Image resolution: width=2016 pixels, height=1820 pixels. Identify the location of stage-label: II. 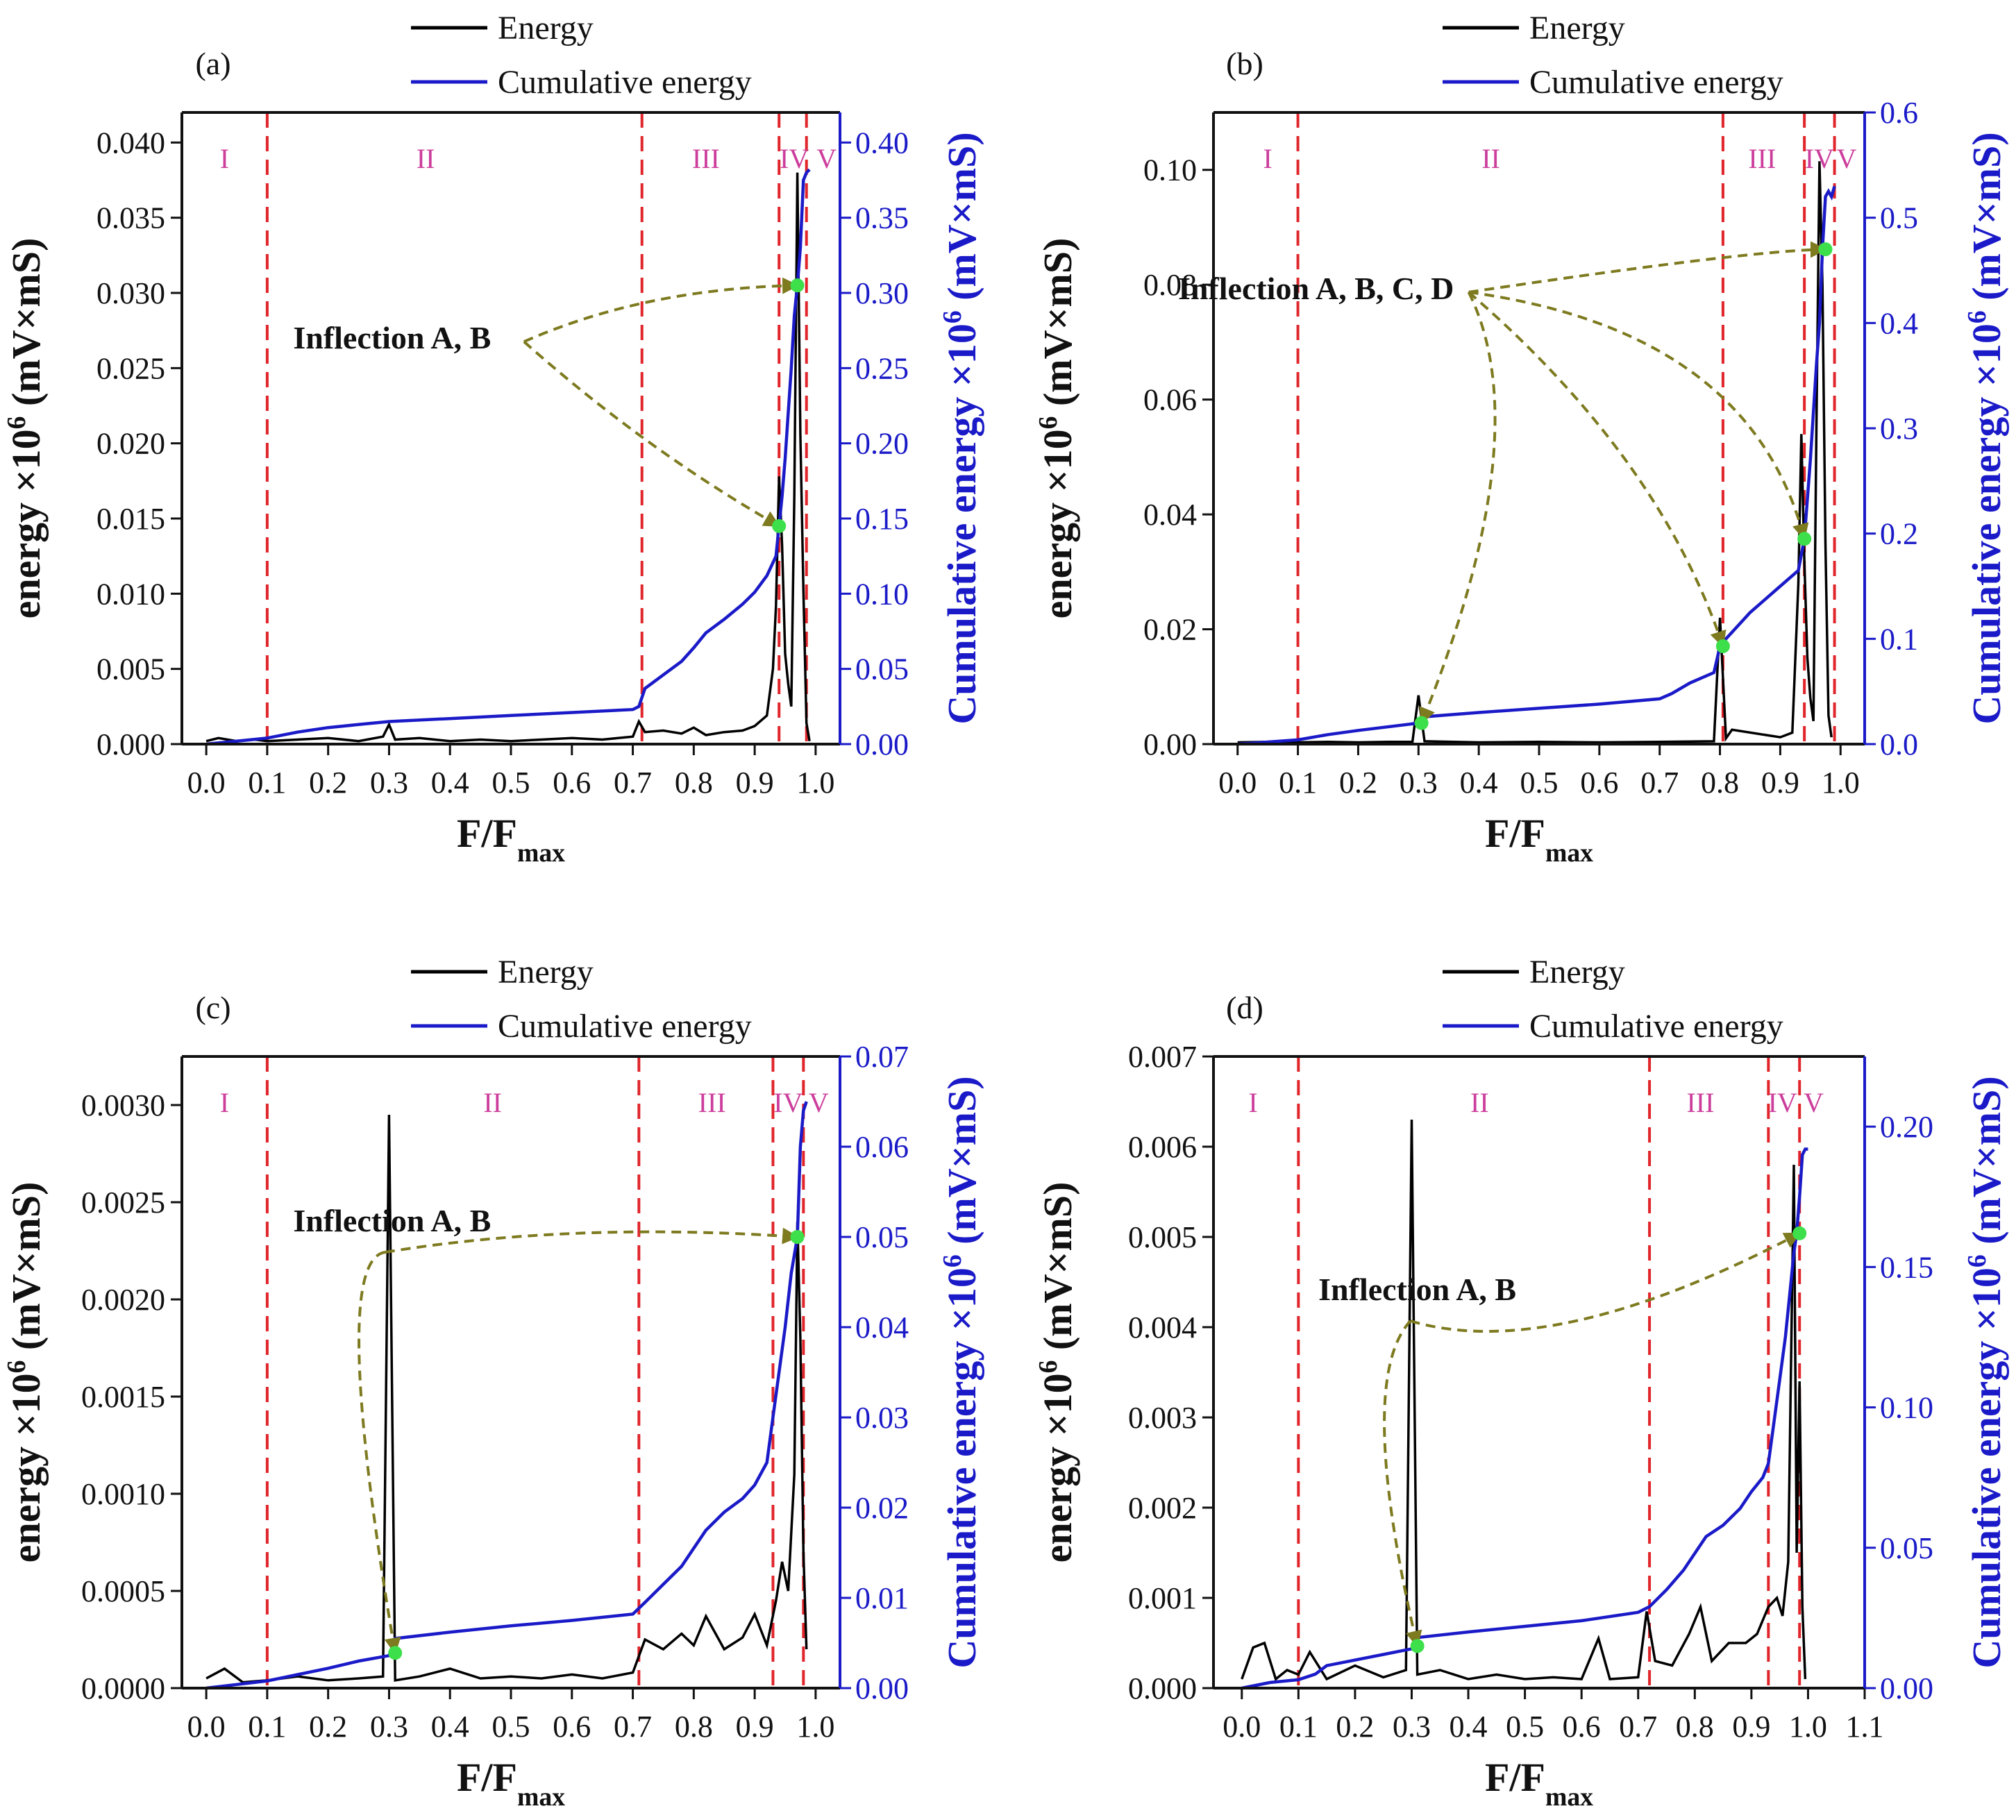
(1479, 1102).